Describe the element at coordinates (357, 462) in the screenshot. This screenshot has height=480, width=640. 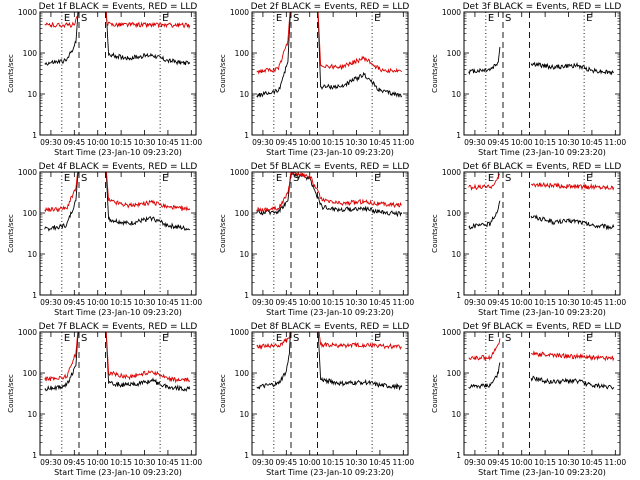
I see `panel-8-xtick-label: 10:30` at that location.